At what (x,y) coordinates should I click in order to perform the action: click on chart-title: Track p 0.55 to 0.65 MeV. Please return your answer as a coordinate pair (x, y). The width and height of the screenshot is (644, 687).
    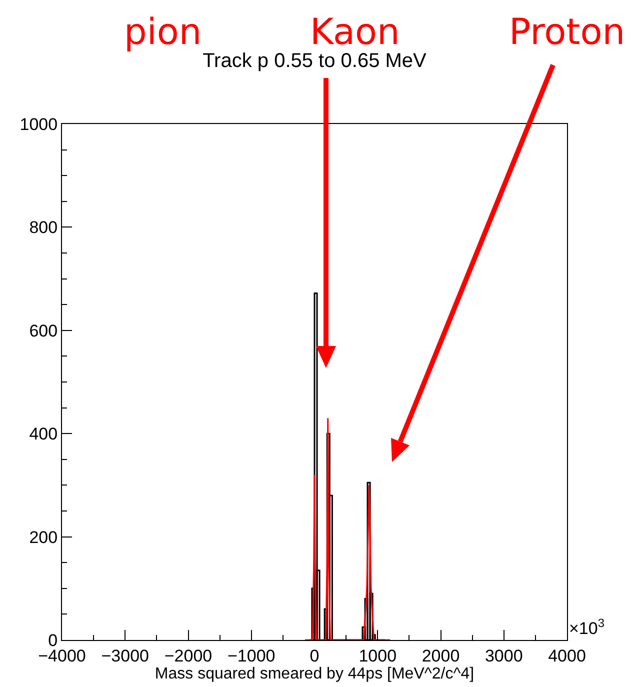
    Looking at the image, I should click on (315, 61).